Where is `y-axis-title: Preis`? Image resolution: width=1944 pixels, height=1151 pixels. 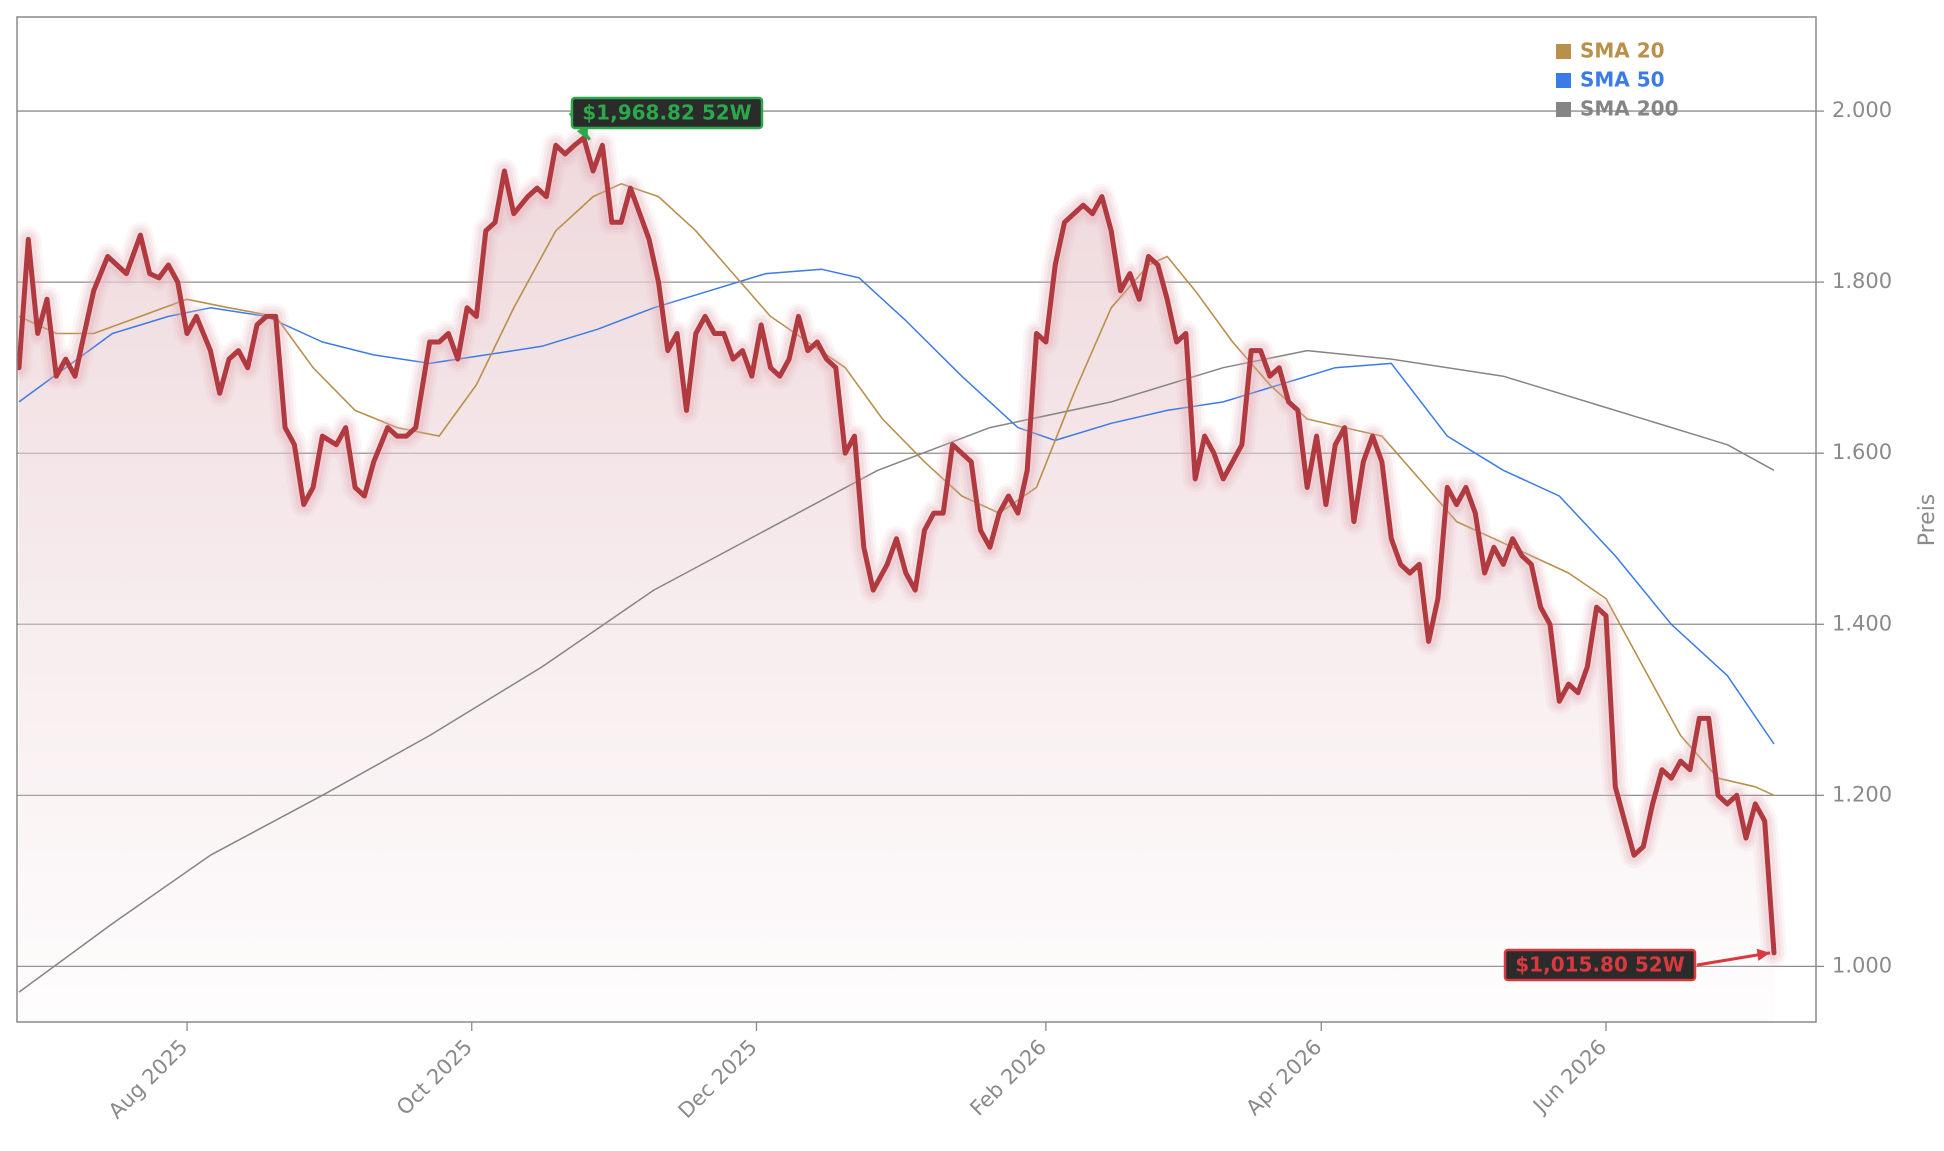 y-axis-title: Preis is located at coordinates (1927, 520).